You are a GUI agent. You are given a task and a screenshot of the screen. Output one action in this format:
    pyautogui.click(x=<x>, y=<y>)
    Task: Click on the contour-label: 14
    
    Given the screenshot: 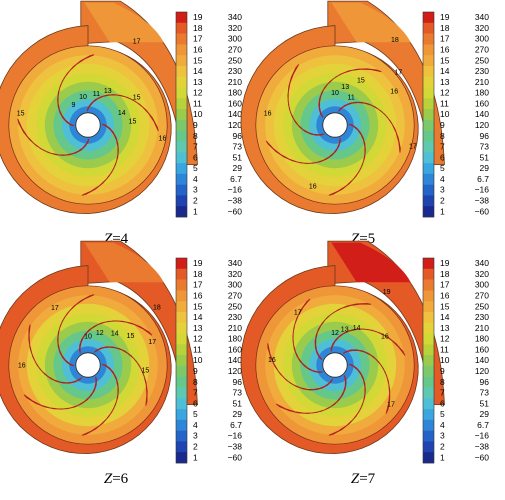 What is the action you would take?
    pyautogui.click(x=357, y=328)
    